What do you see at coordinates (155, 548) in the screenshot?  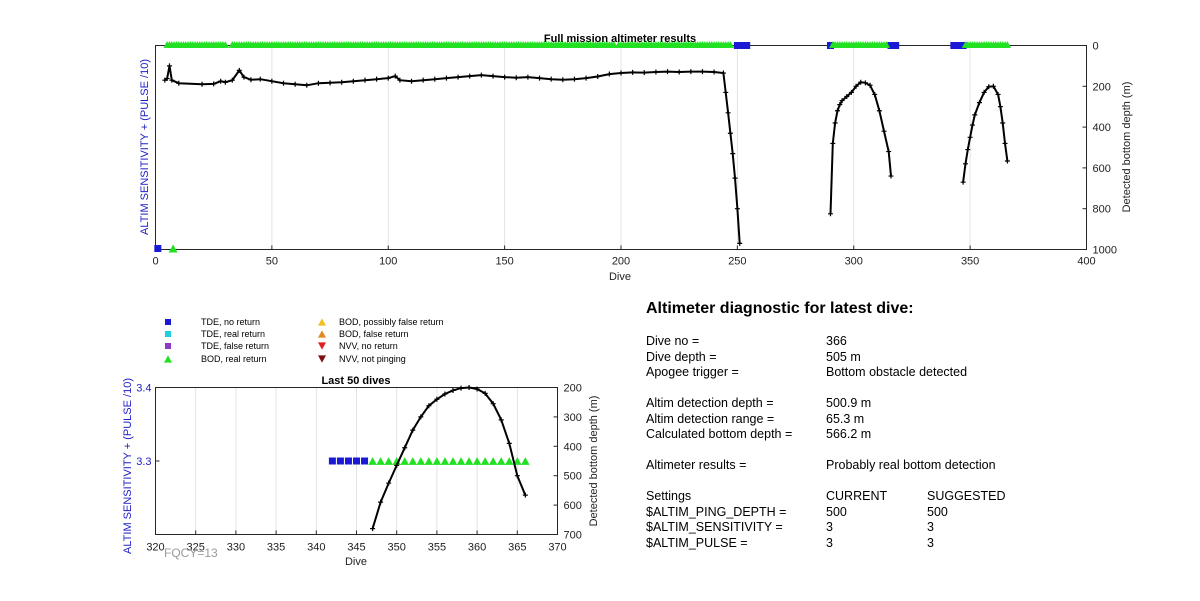 I see `bottom-x-tick-label: 320` at bounding box center [155, 548].